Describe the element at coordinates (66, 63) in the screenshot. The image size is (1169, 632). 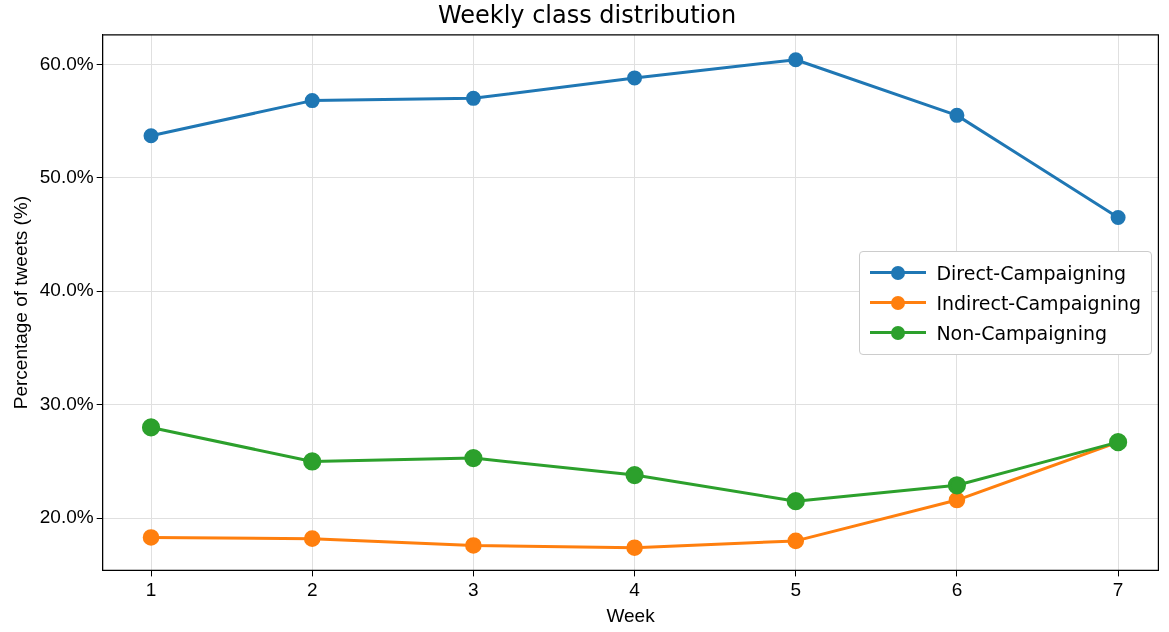
I see `y-tick-label: 60.0%` at that location.